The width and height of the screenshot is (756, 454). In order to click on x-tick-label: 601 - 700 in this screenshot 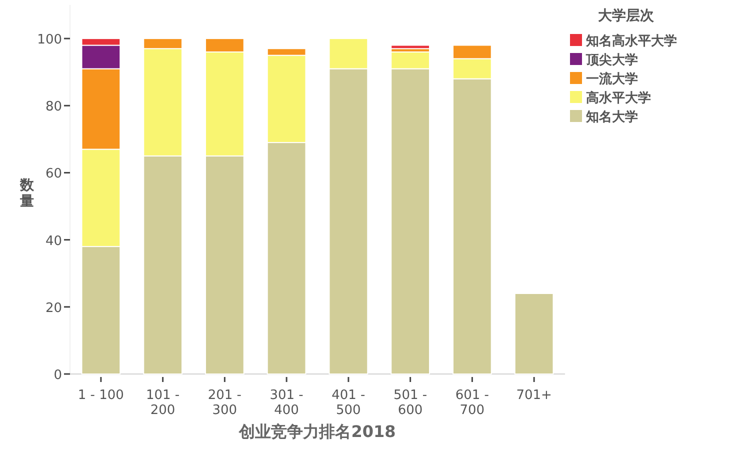, I will do `click(472, 403)`.